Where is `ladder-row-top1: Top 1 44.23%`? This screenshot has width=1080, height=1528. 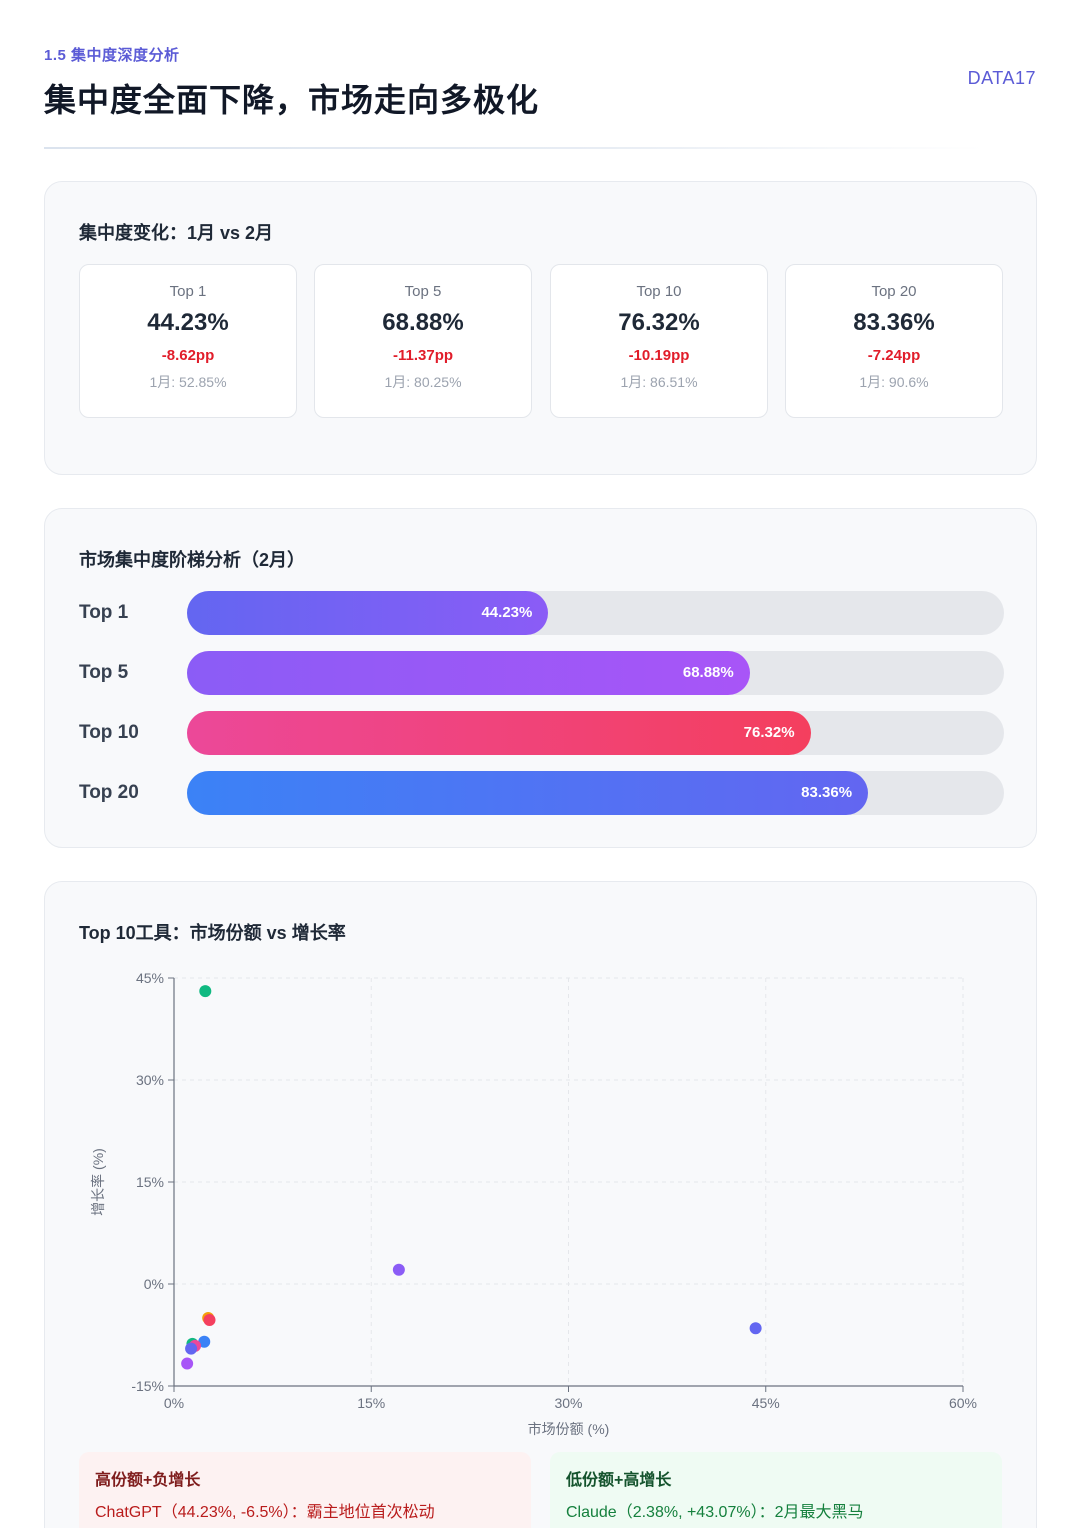 ladder-row-top1: Top 1 44.23% is located at coordinates (541, 613).